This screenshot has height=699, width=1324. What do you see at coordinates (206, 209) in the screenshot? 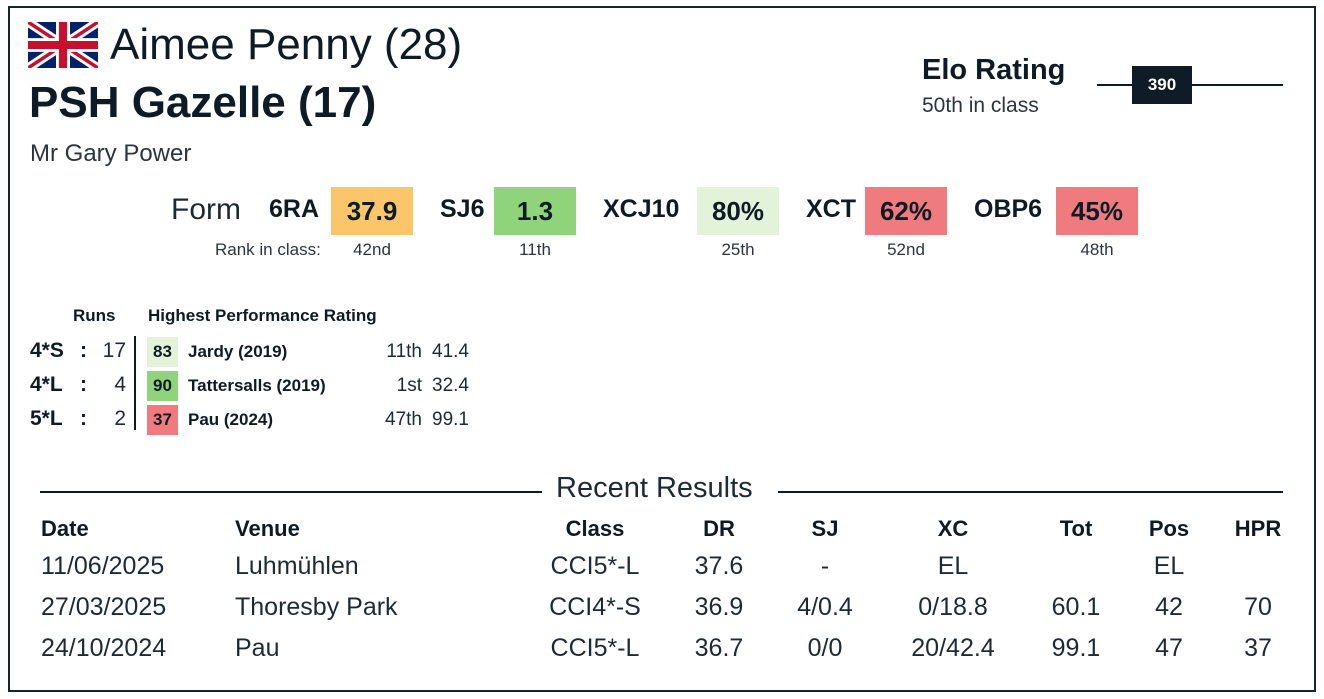
I see `form-label: Form` at bounding box center [206, 209].